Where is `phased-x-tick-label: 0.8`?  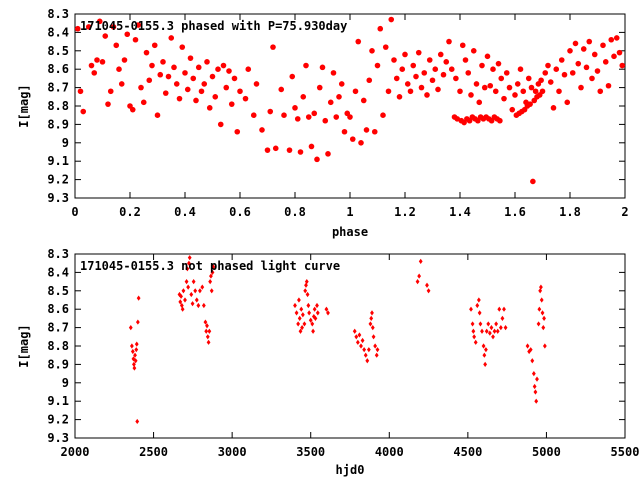 phased-x-tick-label: 0.8 is located at coordinates (295, 212).